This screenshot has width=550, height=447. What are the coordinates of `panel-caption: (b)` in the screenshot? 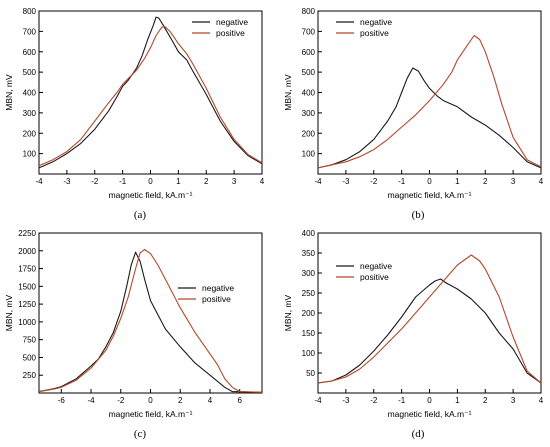 It's located at (418, 215).